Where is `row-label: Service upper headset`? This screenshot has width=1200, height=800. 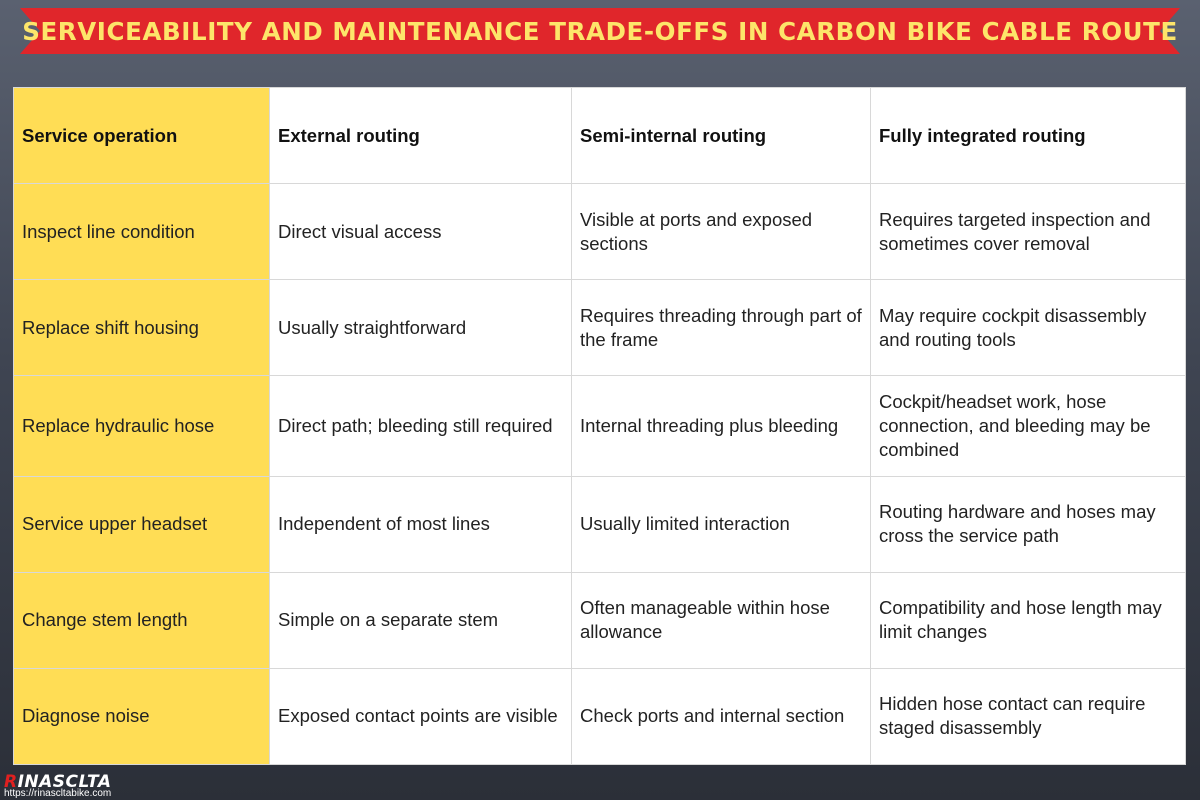
row-label: Service upper headset is located at coordinates (141, 524).